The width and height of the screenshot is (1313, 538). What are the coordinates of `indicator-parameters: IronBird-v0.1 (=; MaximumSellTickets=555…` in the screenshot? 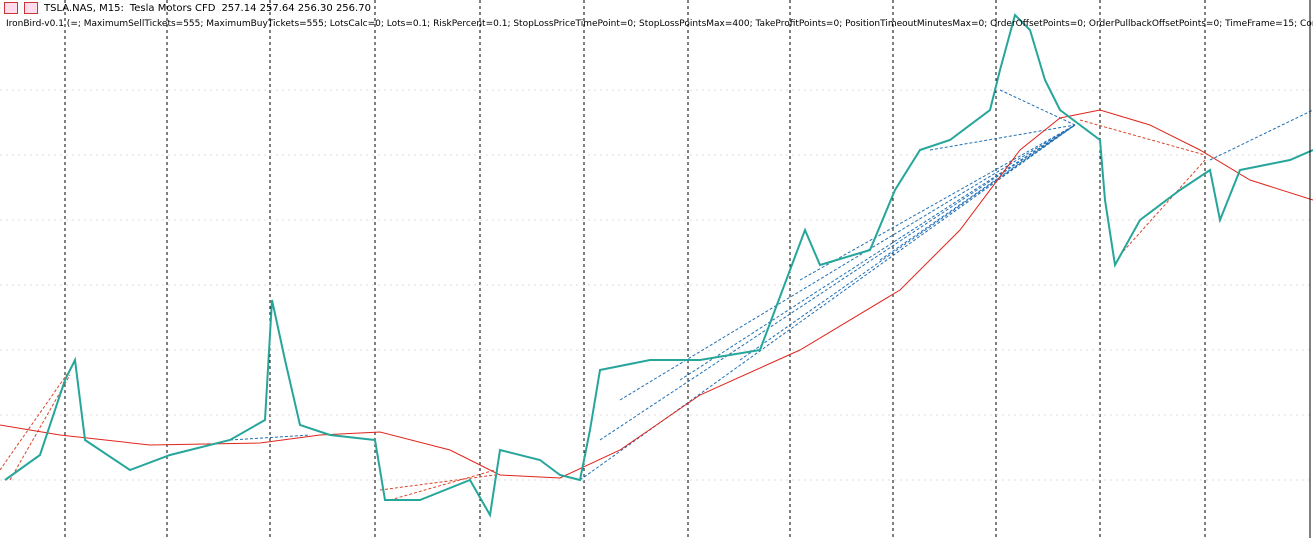 It's located at (659, 24).